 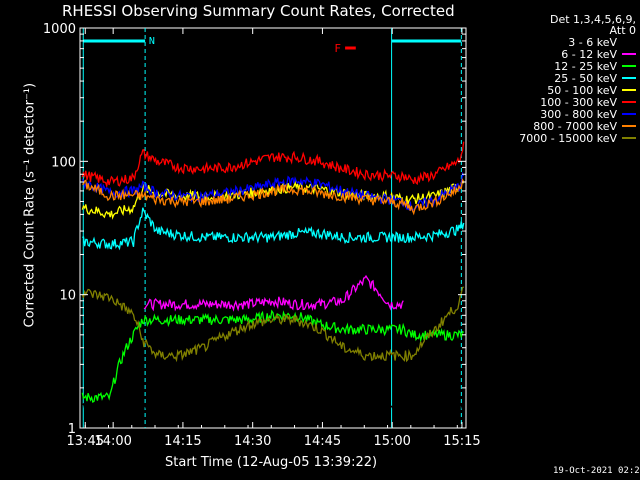 What do you see at coordinates (30, 205) in the screenshot?
I see `y-axis-label: Corrected Count Rate (s⁻¹ detector⁻¹)` at bounding box center [30, 205].